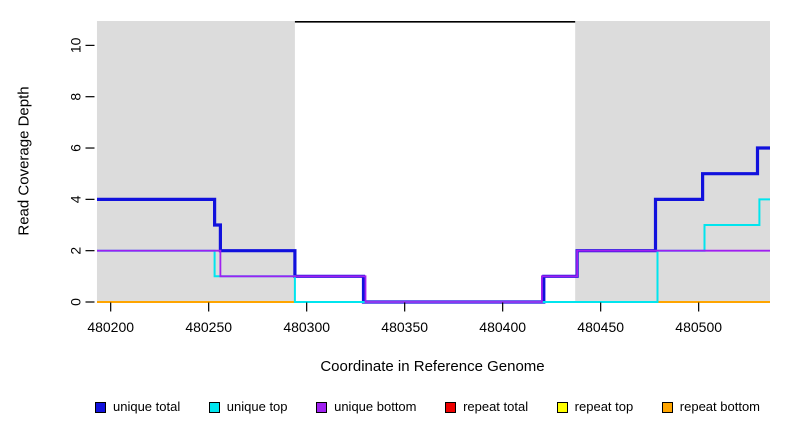 The width and height of the screenshot is (792, 432). I want to click on x-tick-label: 480200, so click(110, 327).